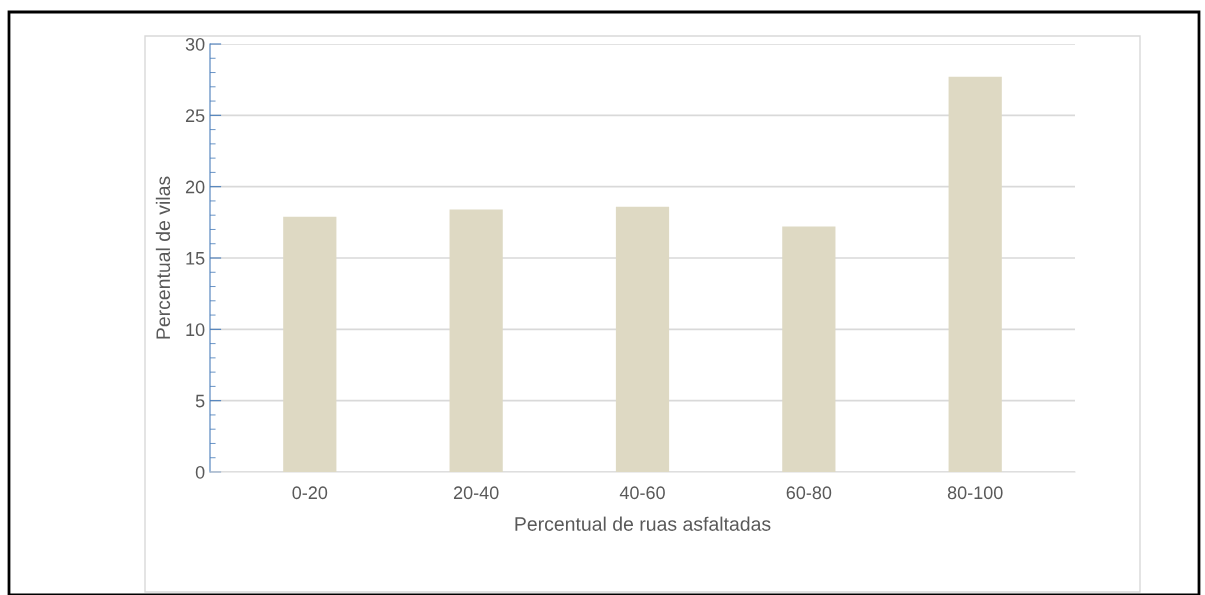 Image resolution: width=1205 pixels, height=595 pixels. I want to click on x-tick-label: 20-40, so click(476, 493).